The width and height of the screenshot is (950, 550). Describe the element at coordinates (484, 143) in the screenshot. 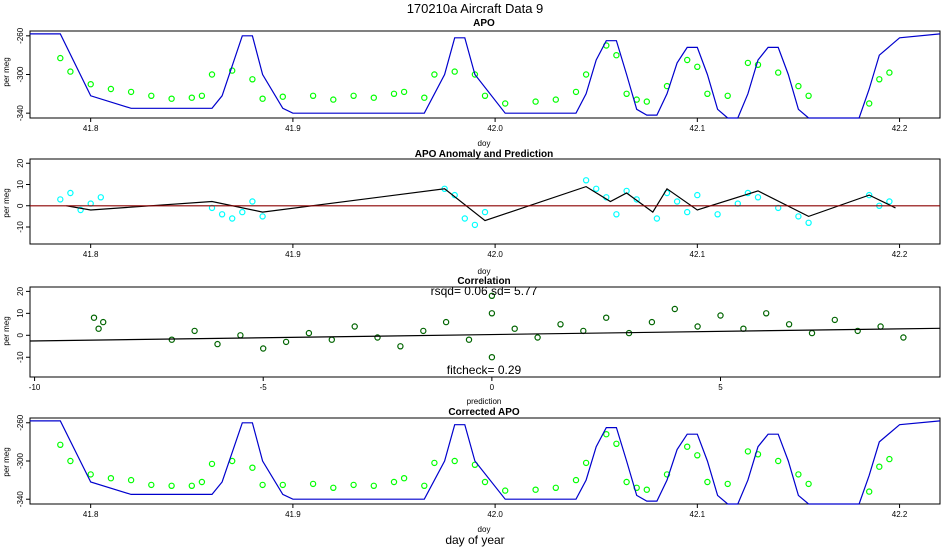

I see `chart-apo-xlabel: doy` at that location.